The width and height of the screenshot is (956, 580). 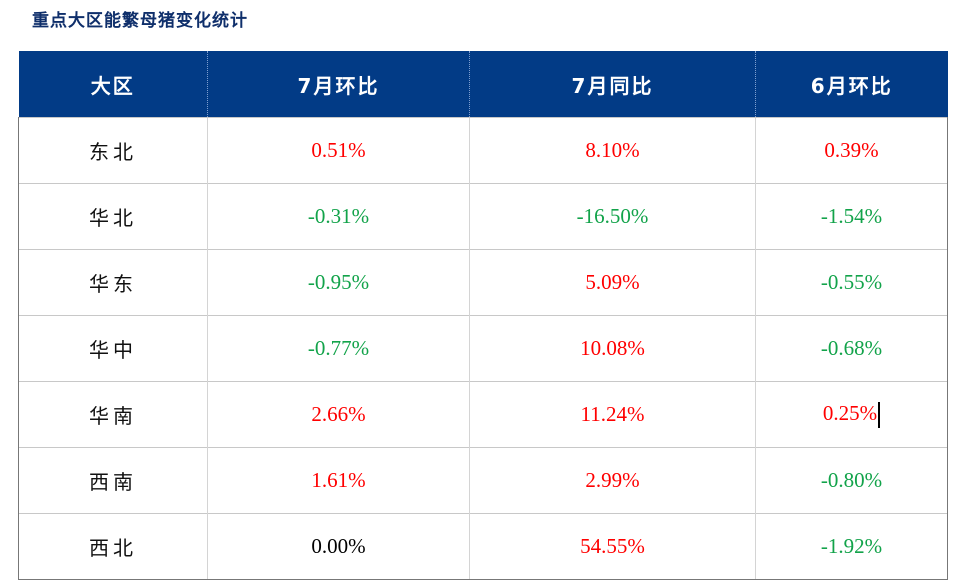 What do you see at coordinates (851, 546) in the screenshot?
I see `jun-mom-cell: -1.92%` at bounding box center [851, 546].